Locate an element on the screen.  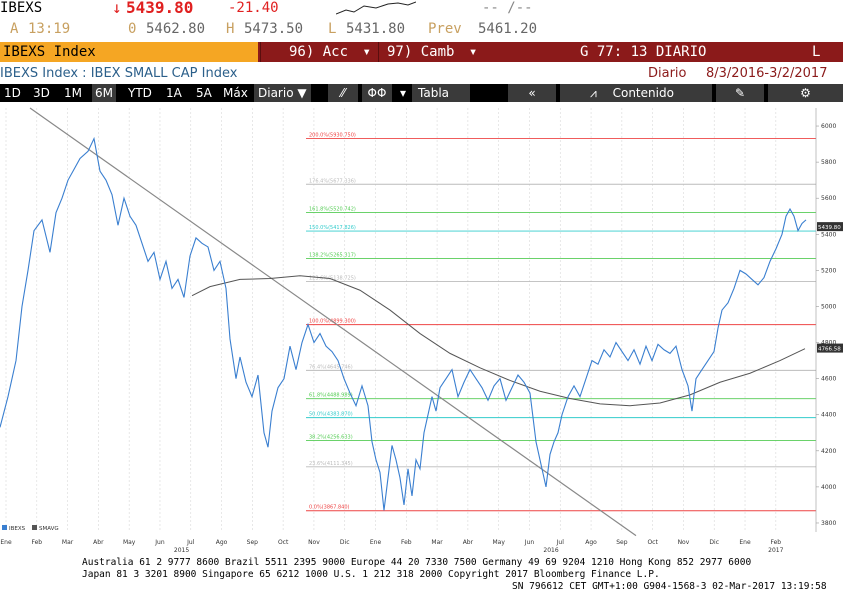
fib-level-label: 138.2%(5265.317) is located at coordinates (332, 256).